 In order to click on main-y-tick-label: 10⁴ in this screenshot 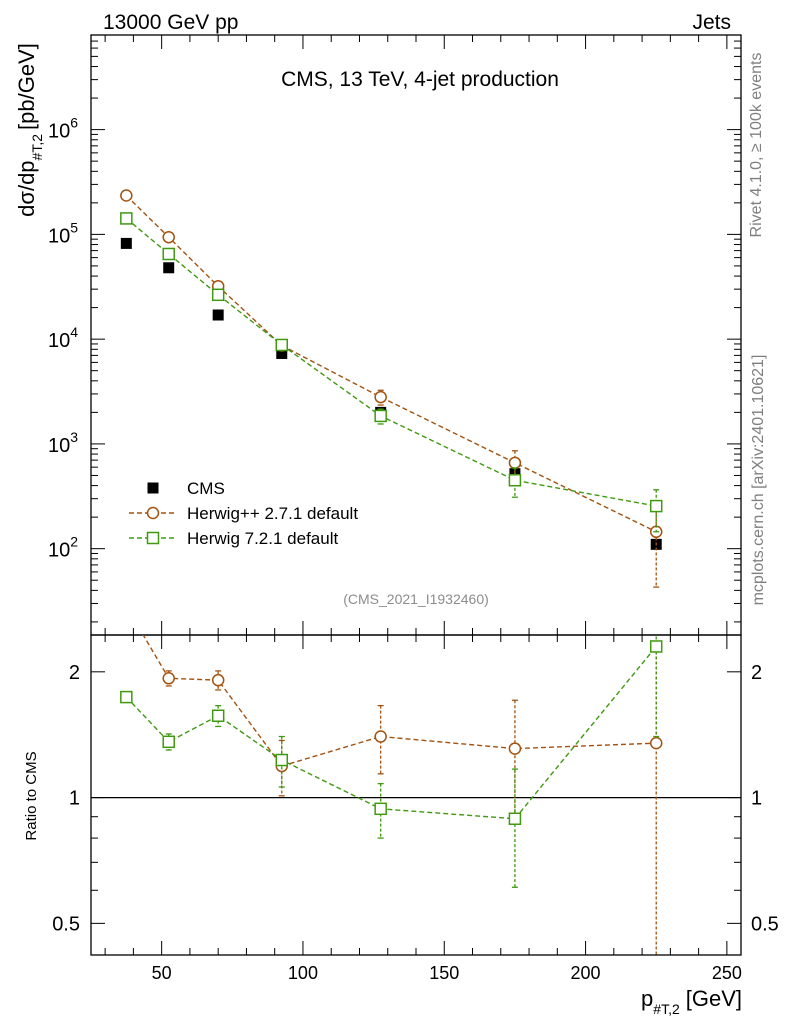, I will do `click(63, 338)`.